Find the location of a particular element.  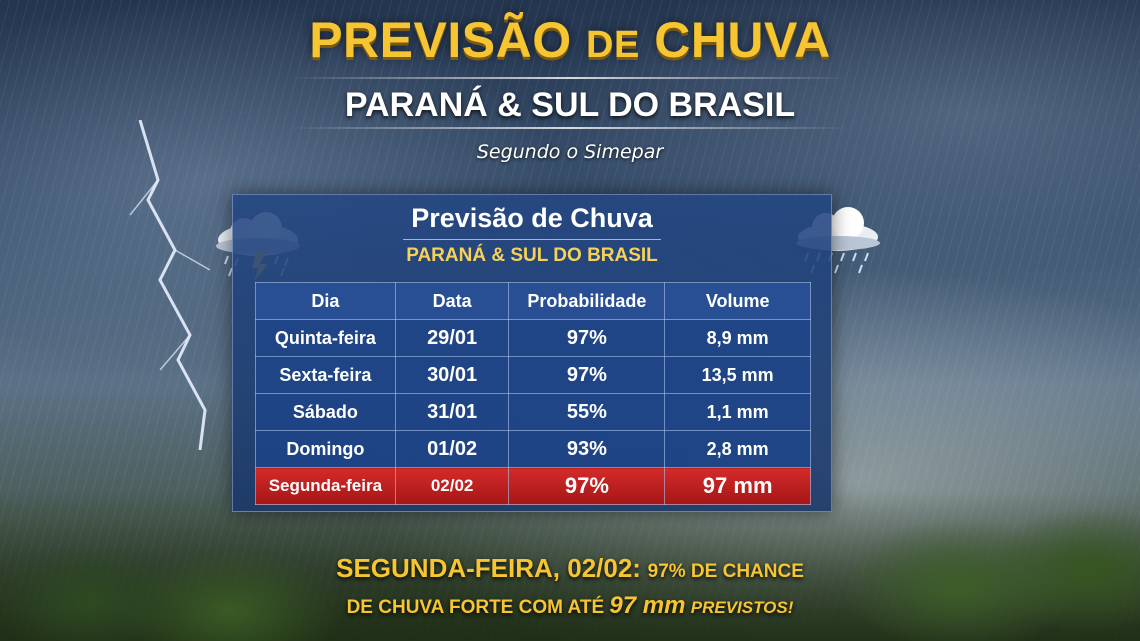

banner-chance: 97% DE CHANCE is located at coordinates (725, 571).